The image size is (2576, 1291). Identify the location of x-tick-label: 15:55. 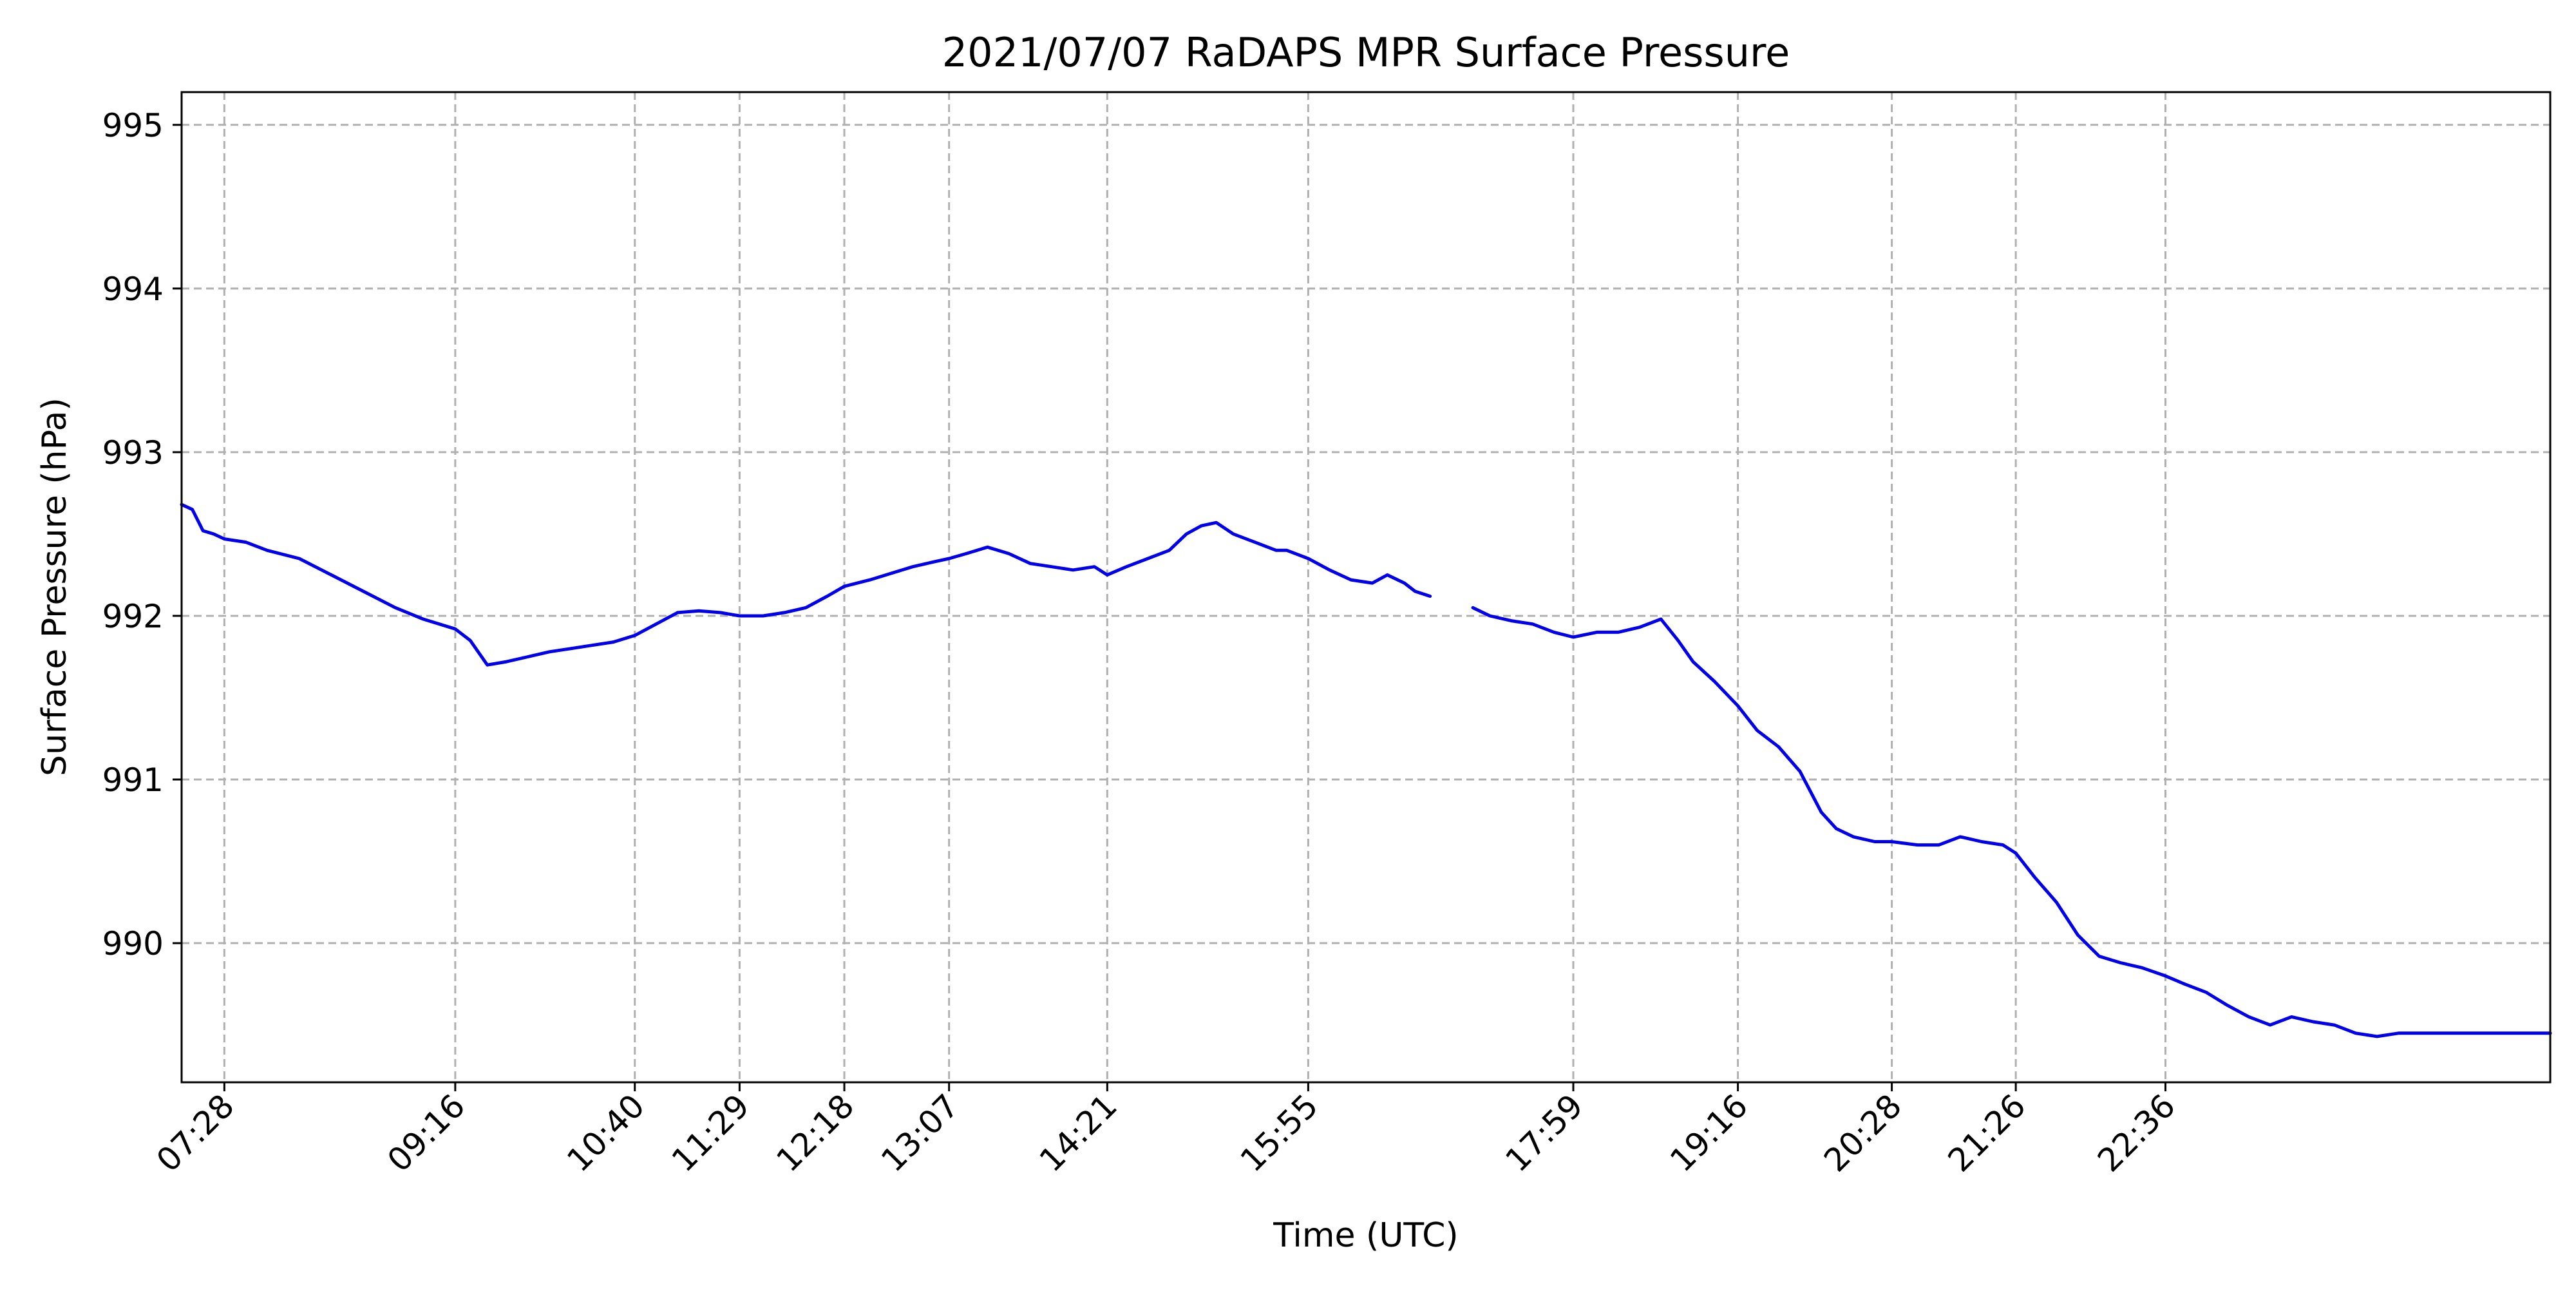
(1279, 1133).